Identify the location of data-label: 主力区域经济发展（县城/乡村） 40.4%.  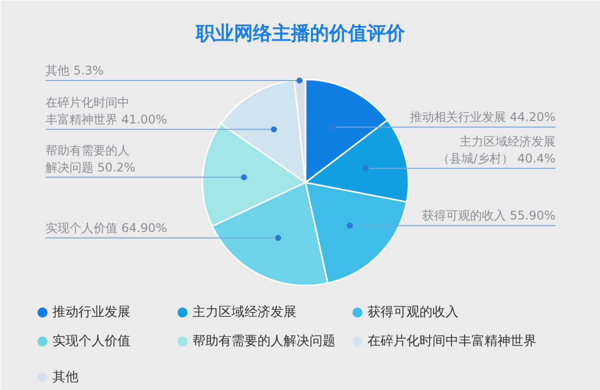
(497, 150).